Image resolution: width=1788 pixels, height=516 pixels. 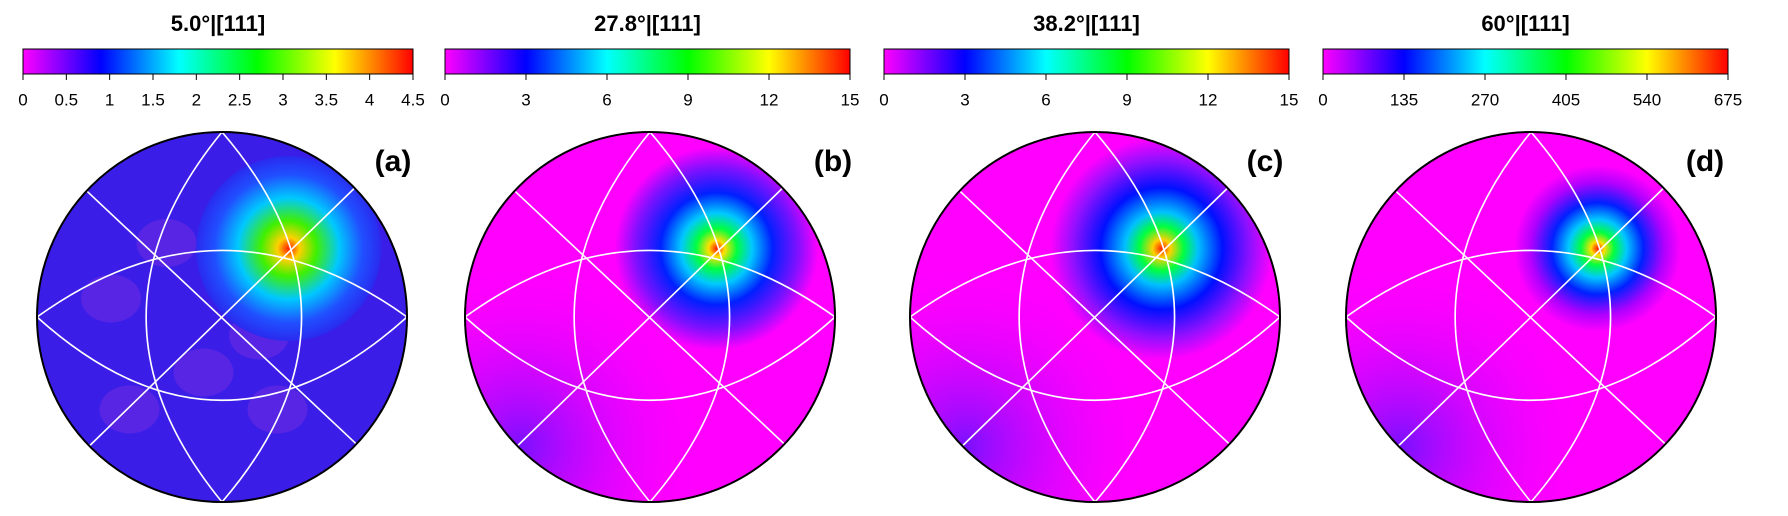 I want to click on colorbar-tick-label: 270, so click(x=1485, y=99).